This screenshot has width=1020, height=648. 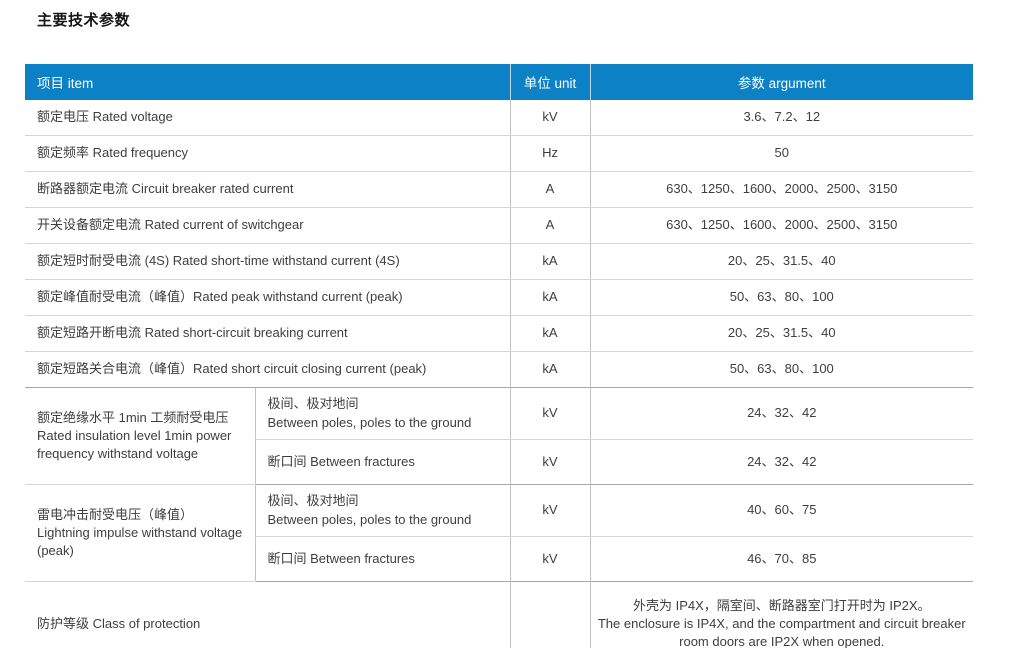 What do you see at coordinates (550, 82) in the screenshot?
I see `header-unit: 单位 unit` at bounding box center [550, 82].